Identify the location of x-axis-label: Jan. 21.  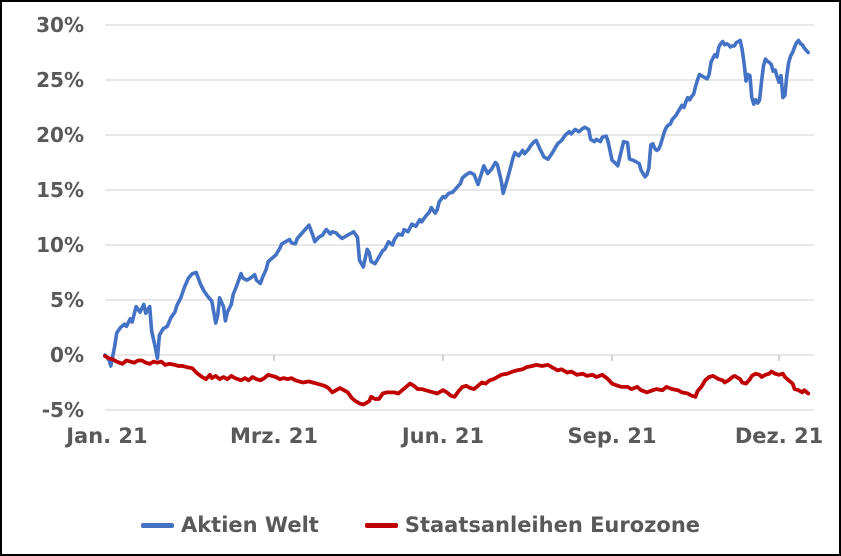
(105, 436).